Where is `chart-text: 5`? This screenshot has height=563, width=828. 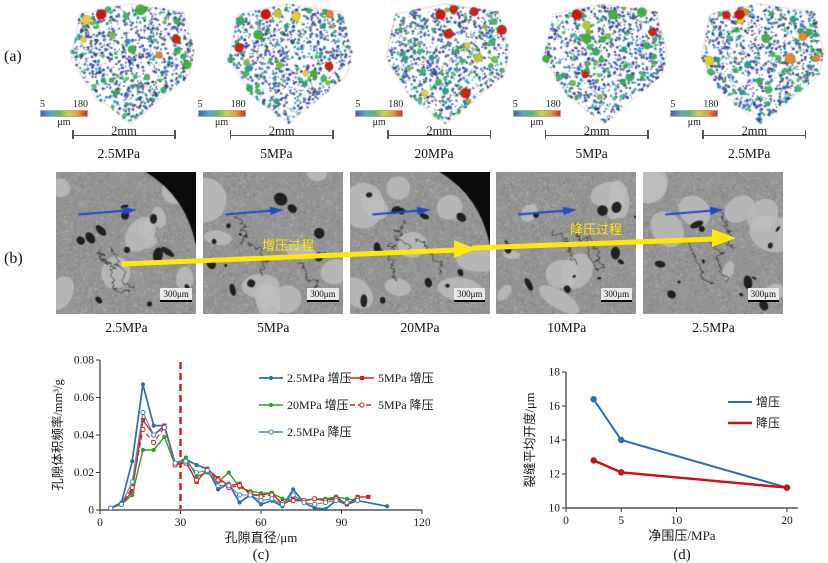 chart-text: 5 is located at coordinates (621, 521).